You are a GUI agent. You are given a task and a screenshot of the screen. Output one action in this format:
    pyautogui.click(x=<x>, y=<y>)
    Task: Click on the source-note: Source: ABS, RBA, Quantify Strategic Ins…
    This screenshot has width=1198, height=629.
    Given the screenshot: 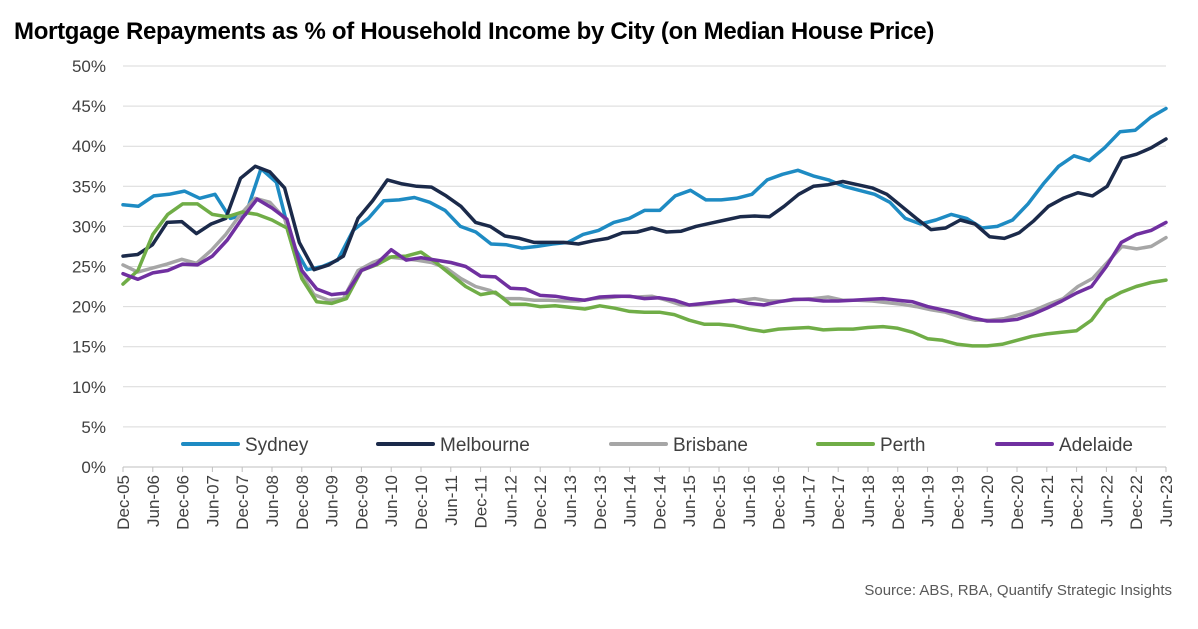 What is the action you would take?
    pyautogui.click(x=1018, y=590)
    